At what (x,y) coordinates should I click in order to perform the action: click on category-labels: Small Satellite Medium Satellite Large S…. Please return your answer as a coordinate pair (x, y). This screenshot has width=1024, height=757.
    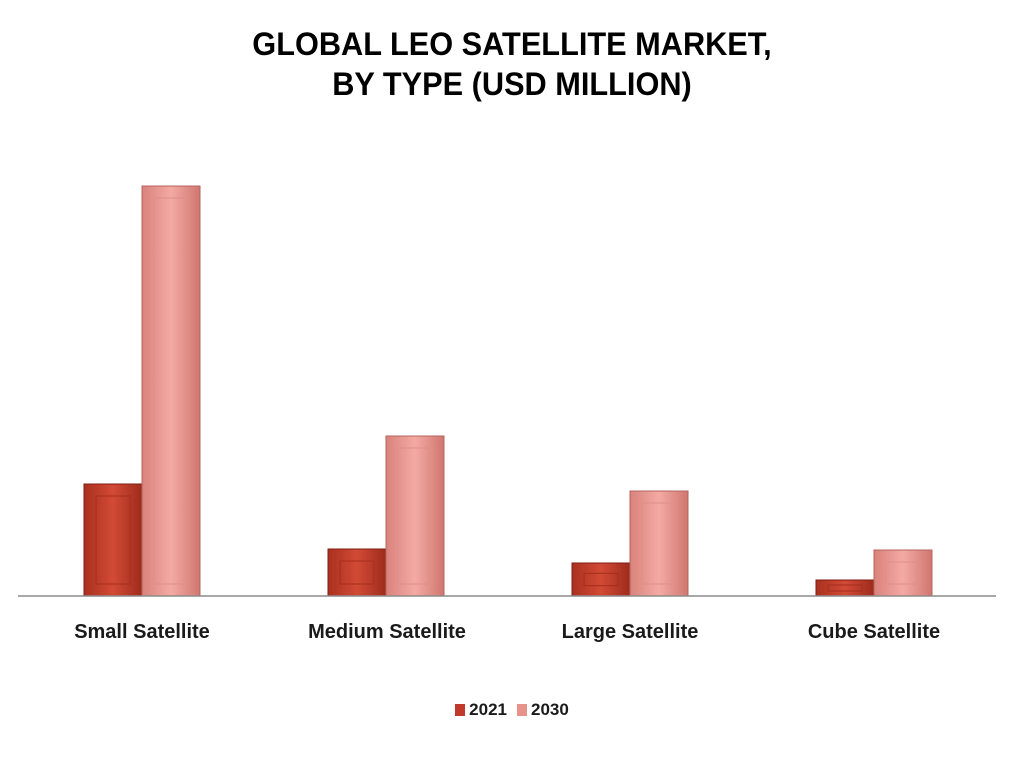
    Looking at the image, I should click on (507, 632).